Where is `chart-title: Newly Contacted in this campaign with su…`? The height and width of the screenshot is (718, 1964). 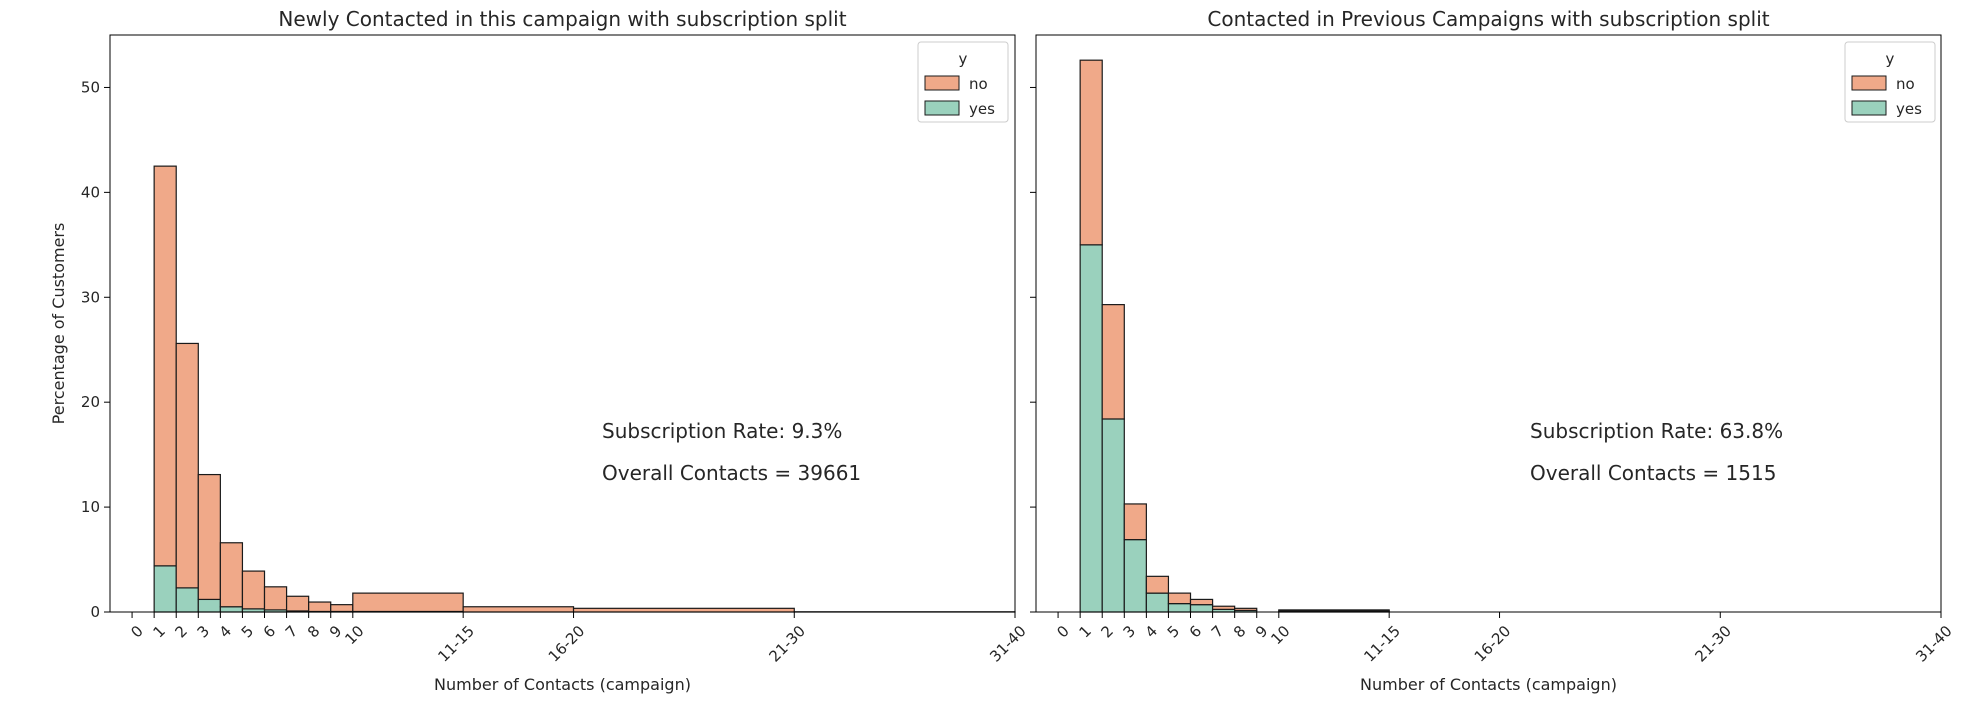 chart-title: Newly Contacted in this campaign with su… is located at coordinates (562, 19).